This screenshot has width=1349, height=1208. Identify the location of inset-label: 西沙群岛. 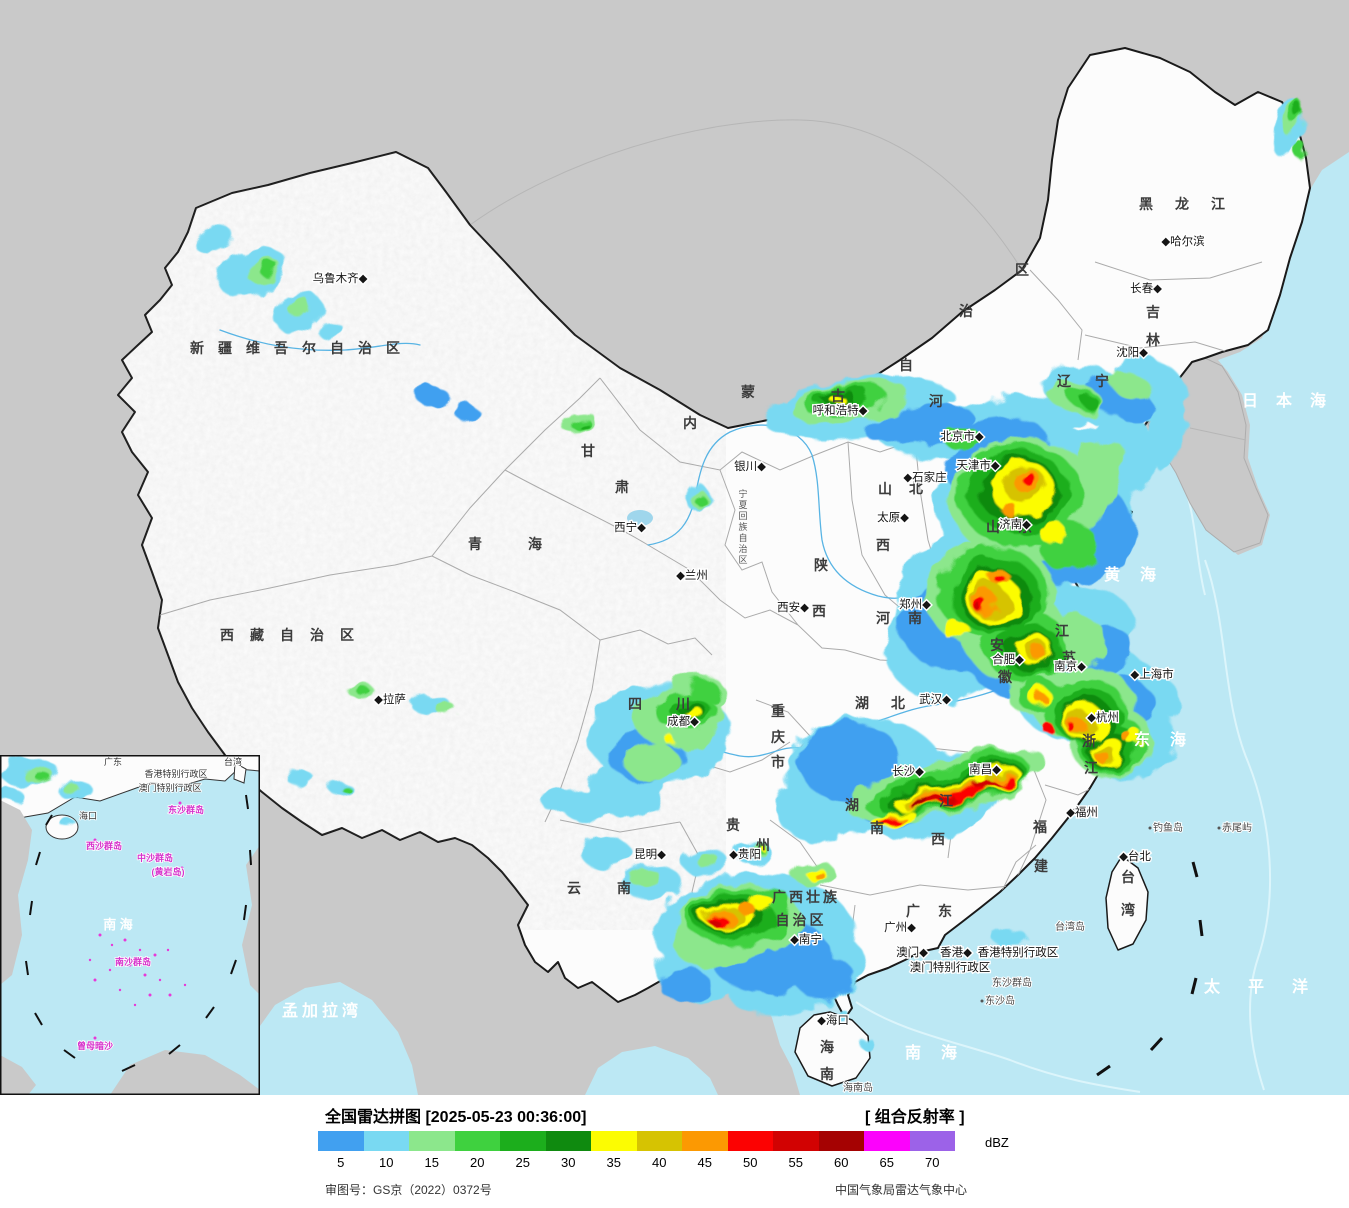
(104, 845).